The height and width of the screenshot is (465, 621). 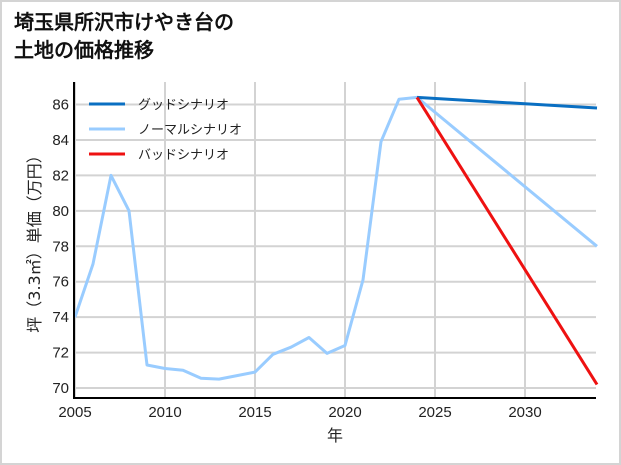 I want to click on y-tick-label: 82, so click(x=60, y=175).